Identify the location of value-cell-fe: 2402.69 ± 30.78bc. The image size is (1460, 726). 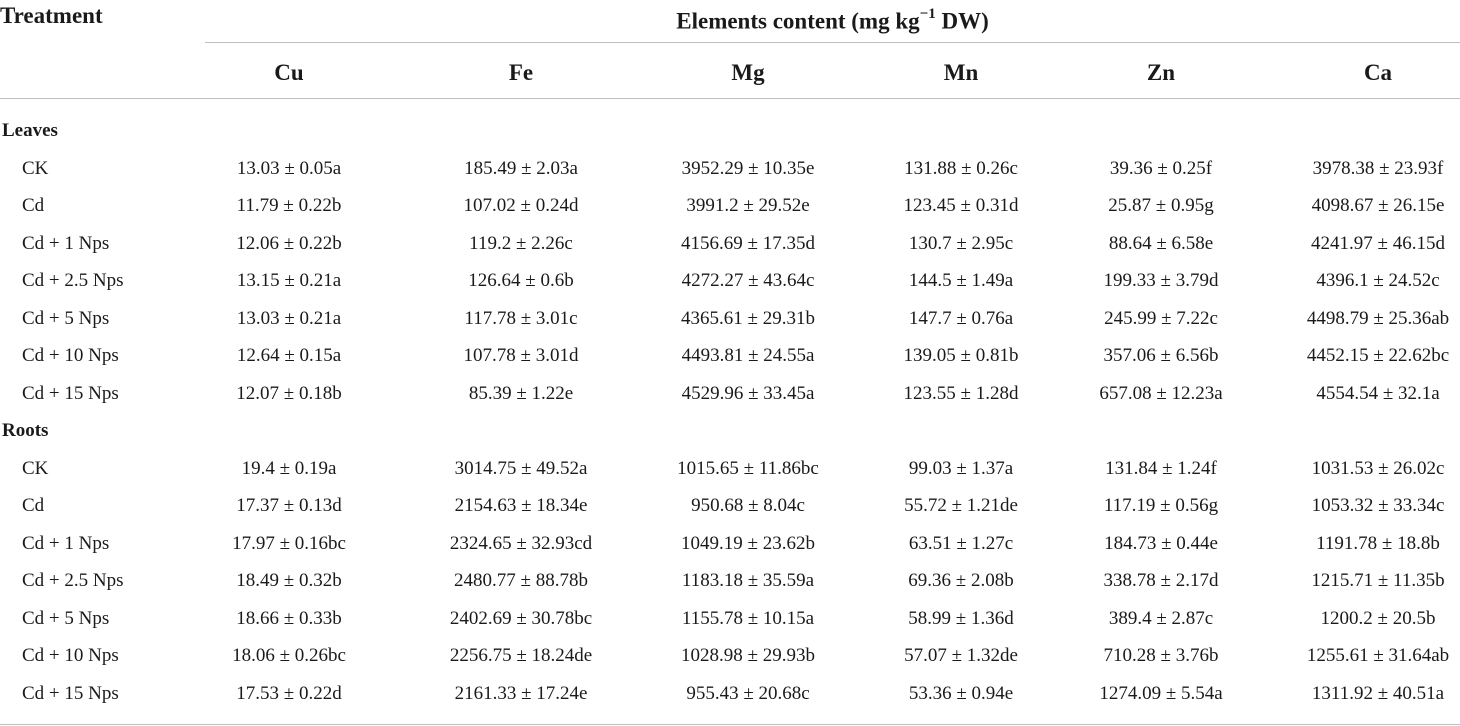
(521, 618).